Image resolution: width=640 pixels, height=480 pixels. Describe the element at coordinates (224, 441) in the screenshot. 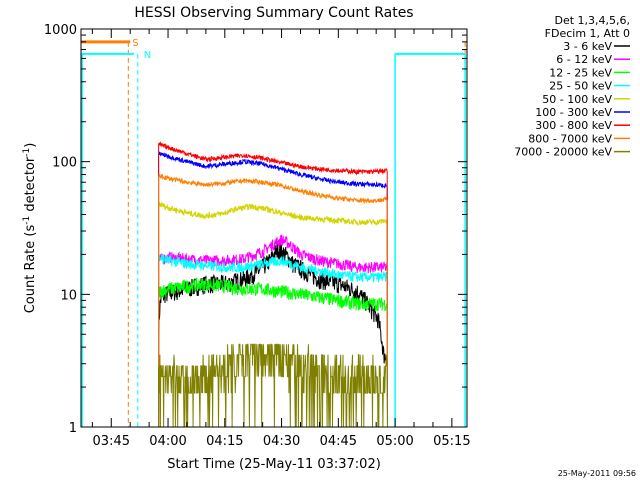

I see `x-tick-label-2: 04:15` at that location.